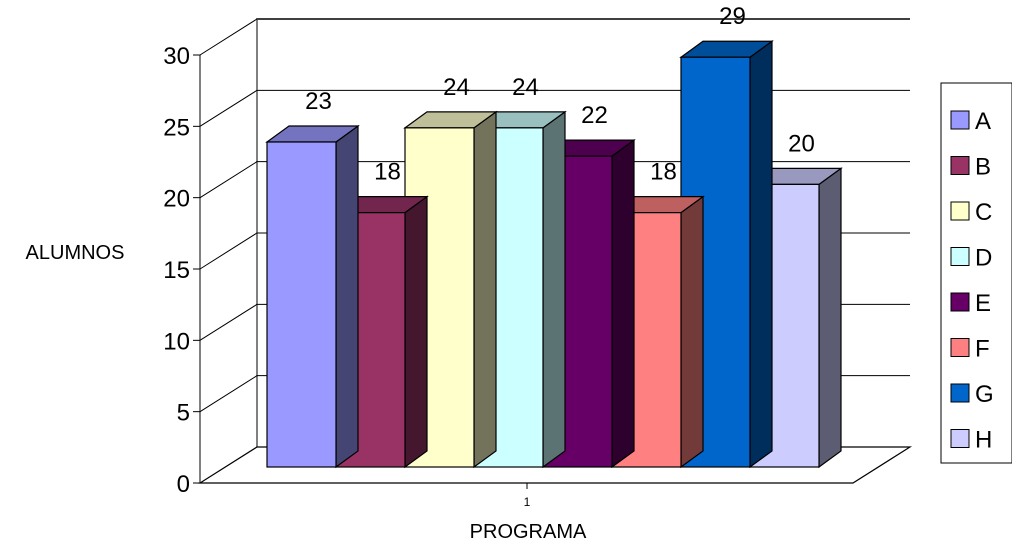 This screenshot has width=1012, height=551. I want to click on legend-item-h: H, so click(971, 440).